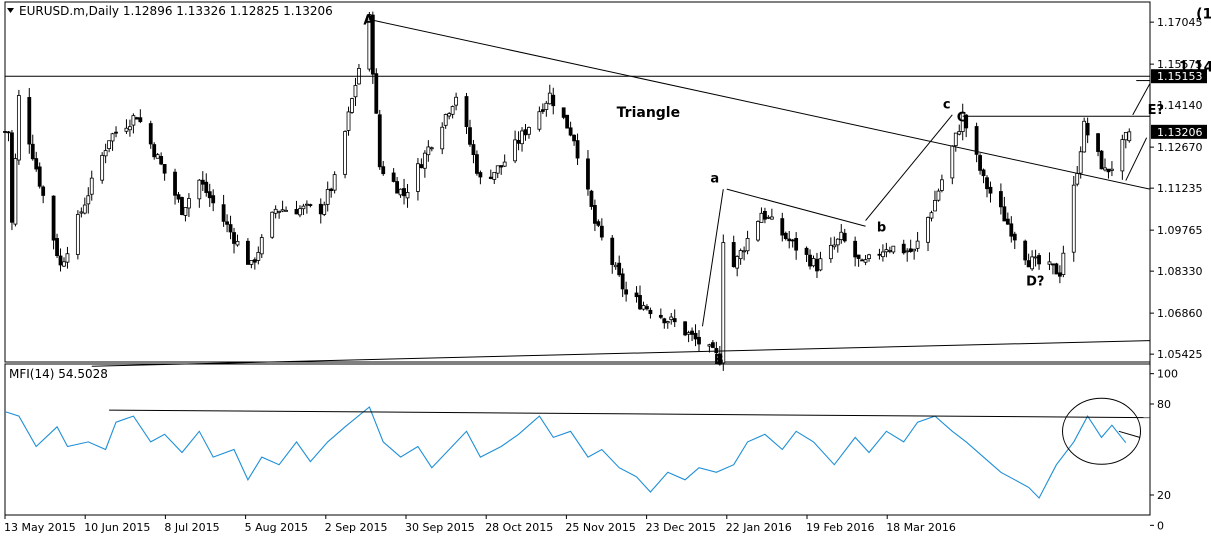 This screenshot has height=540, width=1211. Describe the element at coordinates (1203, 14) in the screenshot. I see `annotation-label: (1.2000)` at that location.